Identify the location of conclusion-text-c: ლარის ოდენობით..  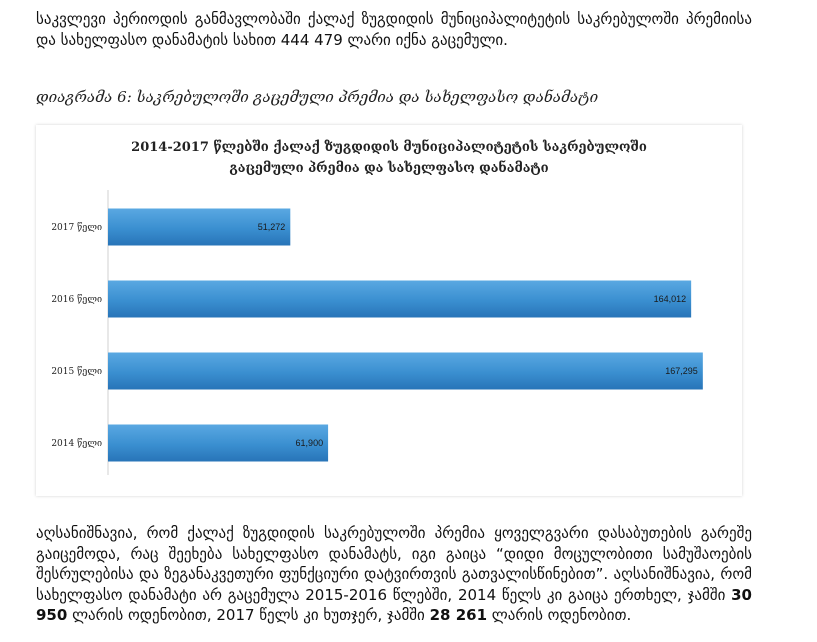
(559, 615).